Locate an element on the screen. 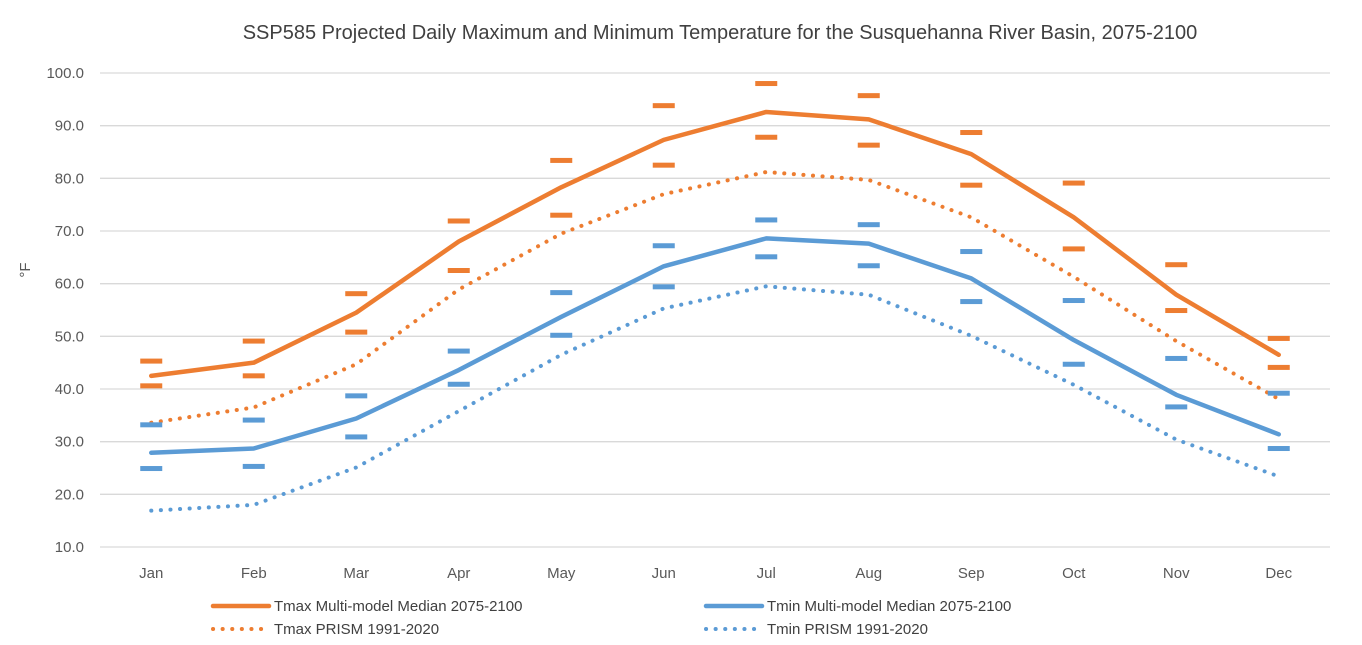  x-tick-label: Feb is located at coordinates (254, 573).